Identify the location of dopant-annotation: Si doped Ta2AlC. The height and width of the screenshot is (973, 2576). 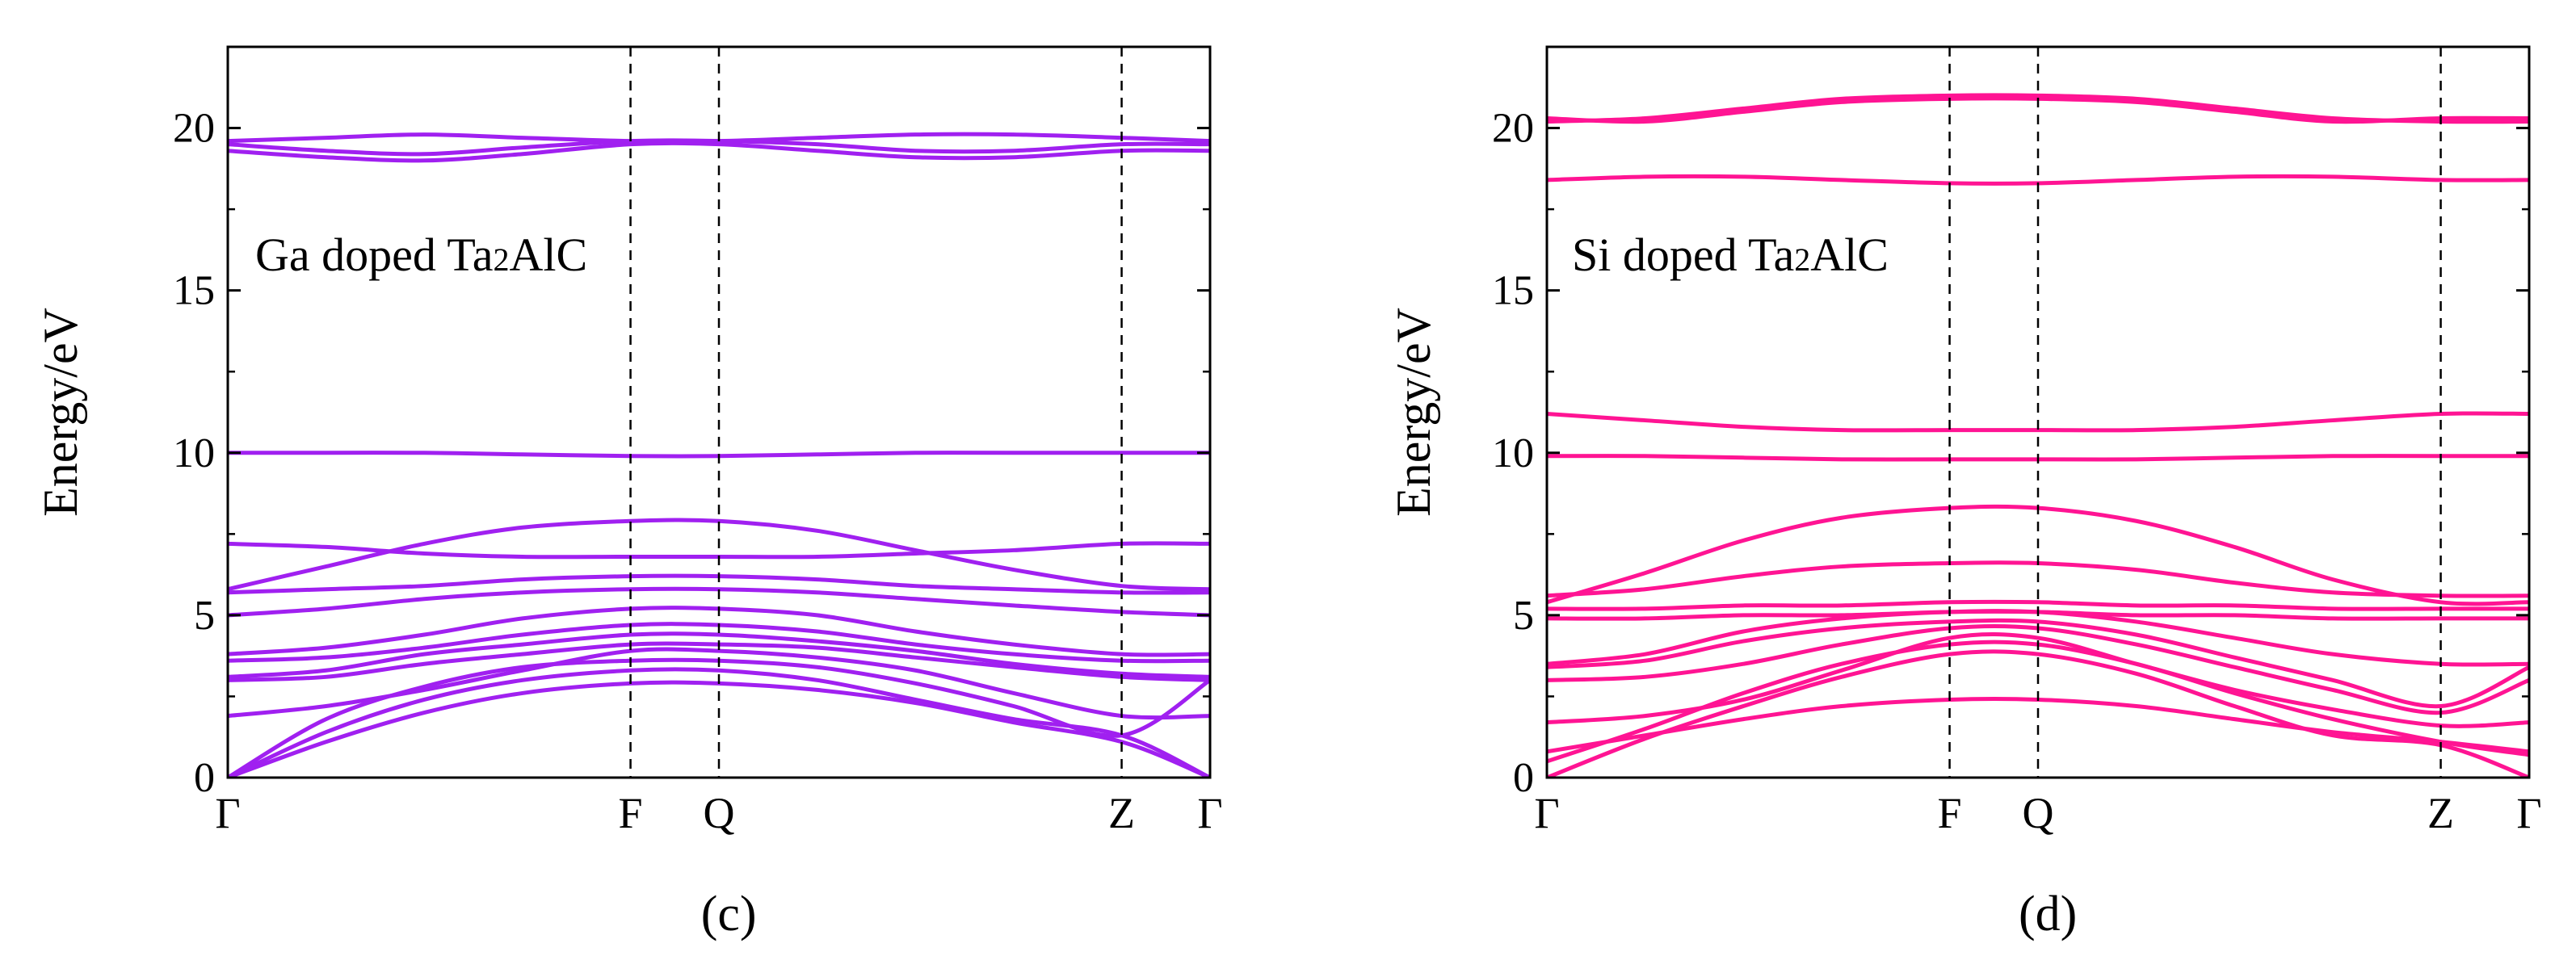
(1730, 255).